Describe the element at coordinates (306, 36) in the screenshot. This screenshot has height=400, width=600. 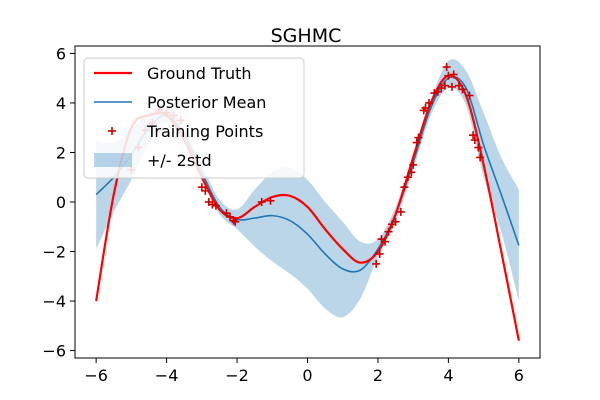
I see `chart-title: SGHMC` at that location.